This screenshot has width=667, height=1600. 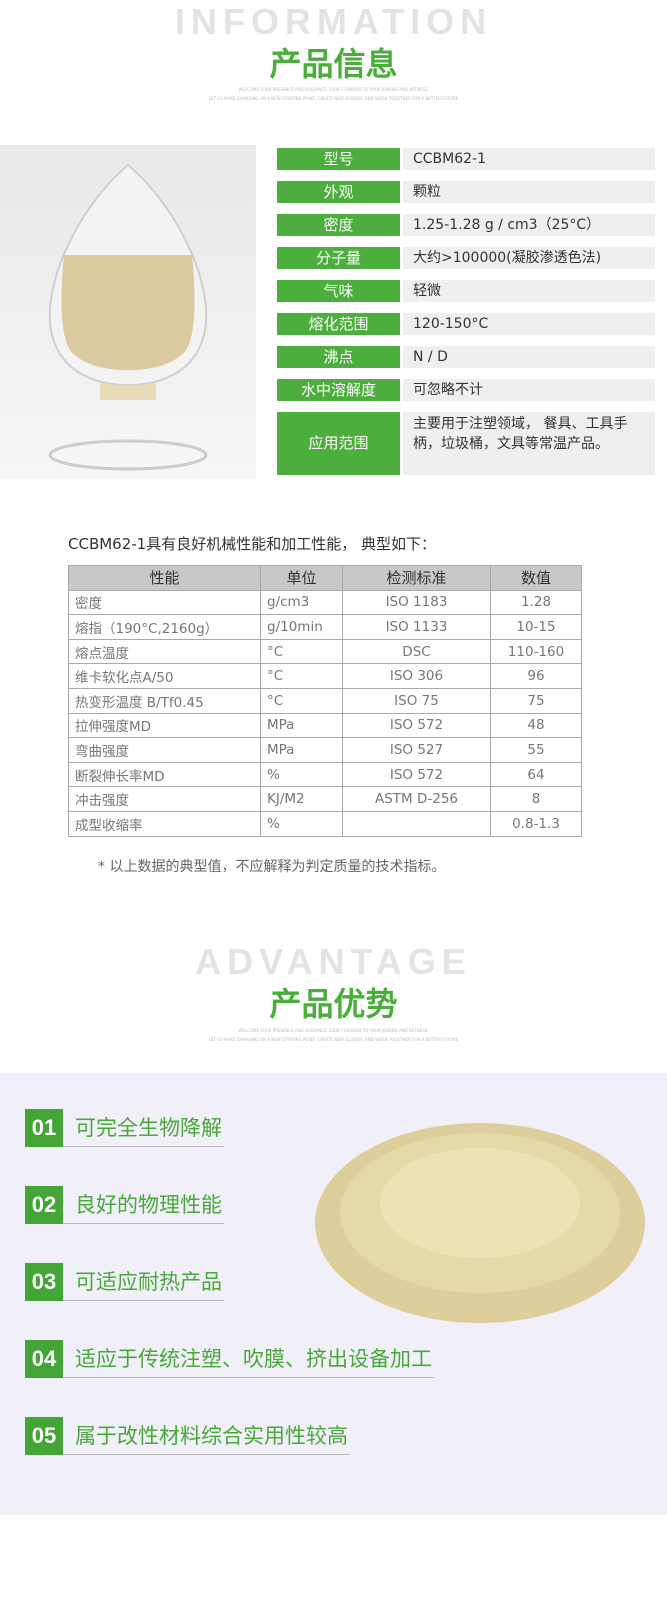 I want to click on spec-header: 检测标准, so click(x=416, y=578).